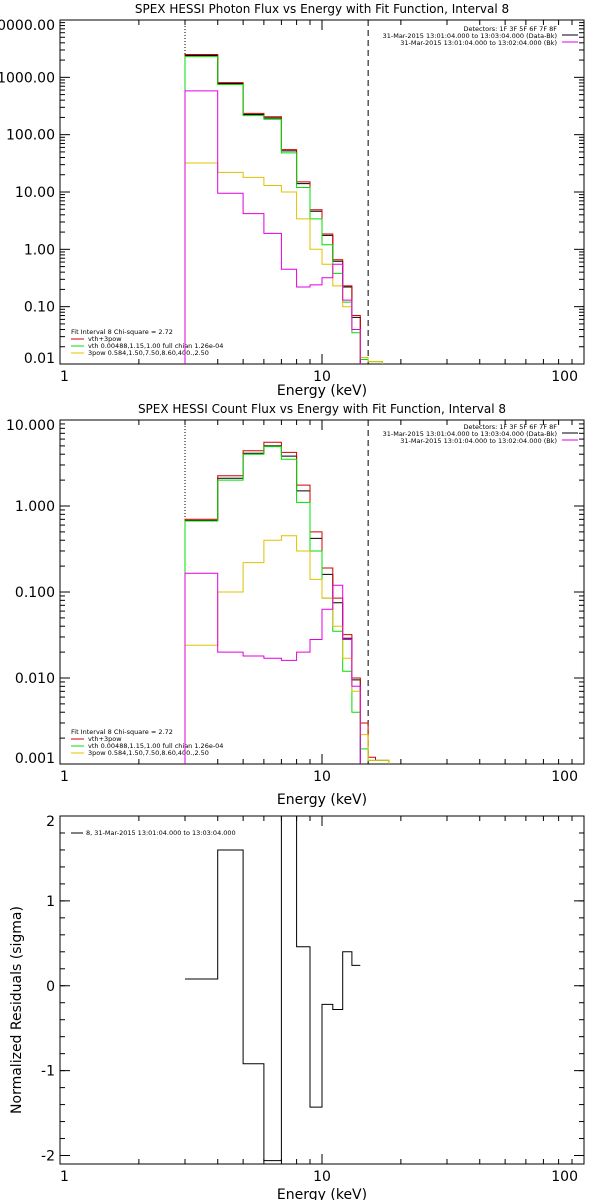 The height and width of the screenshot is (1200, 600). Describe the element at coordinates (50, 987) in the screenshot. I see `y-tick-label: 0` at that location.